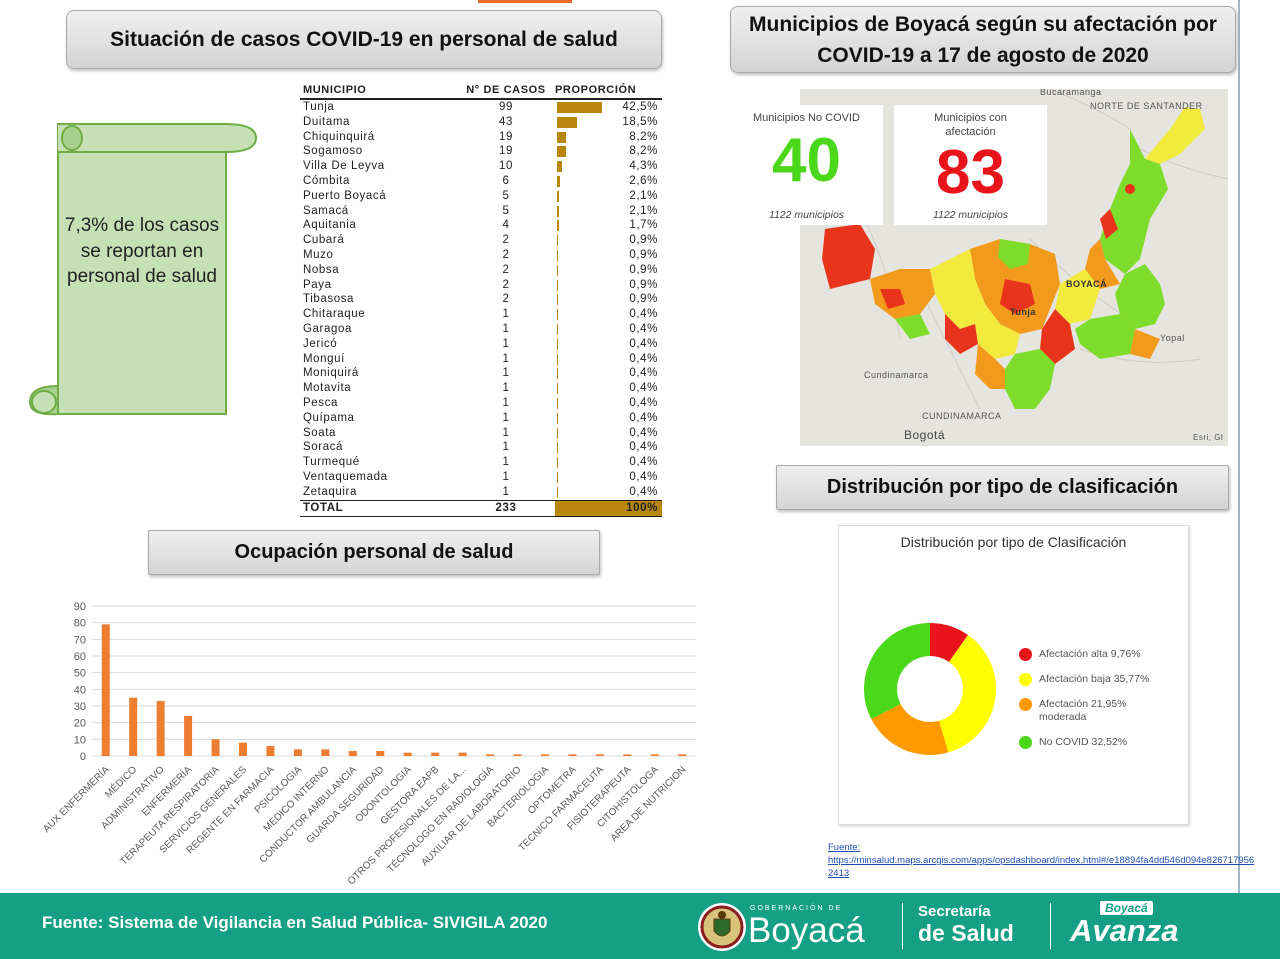 This screenshot has width=1280, height=959. What do you see at coordinates (327, 328) in the screenshot?
I see `cell-municipio: Garagoa` at bounding box center [327, 328].